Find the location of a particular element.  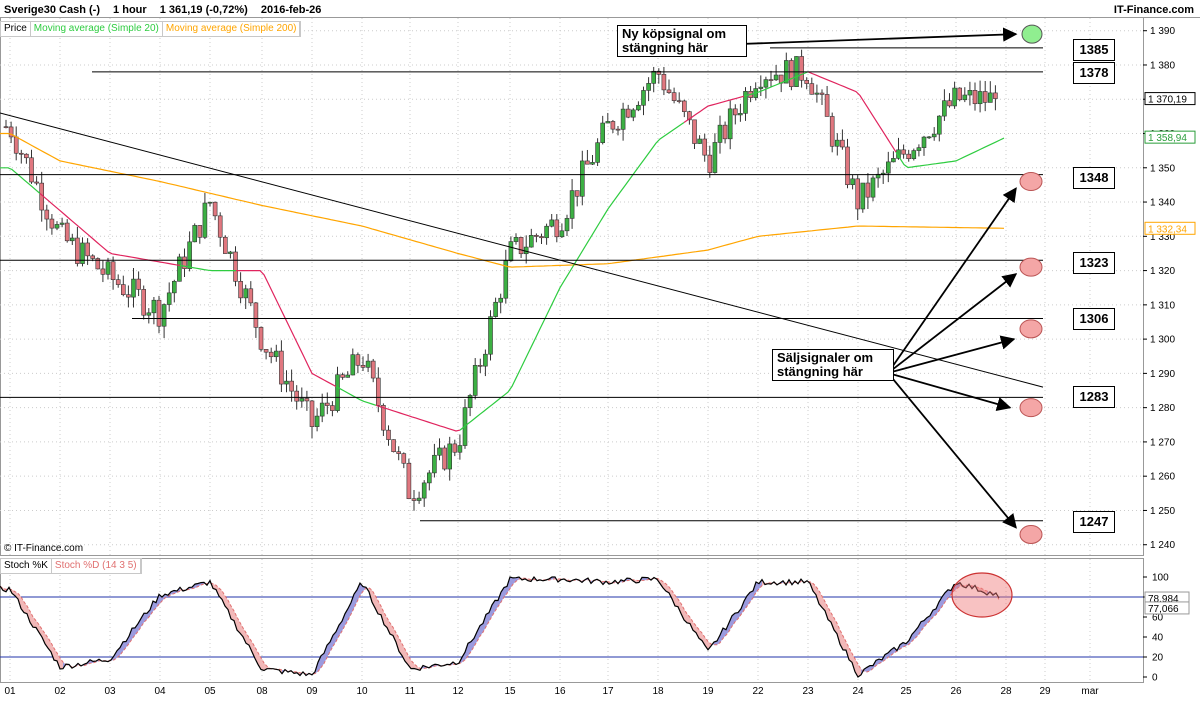

level-label-1348: 1348 is located at coordinates (1094, 178).